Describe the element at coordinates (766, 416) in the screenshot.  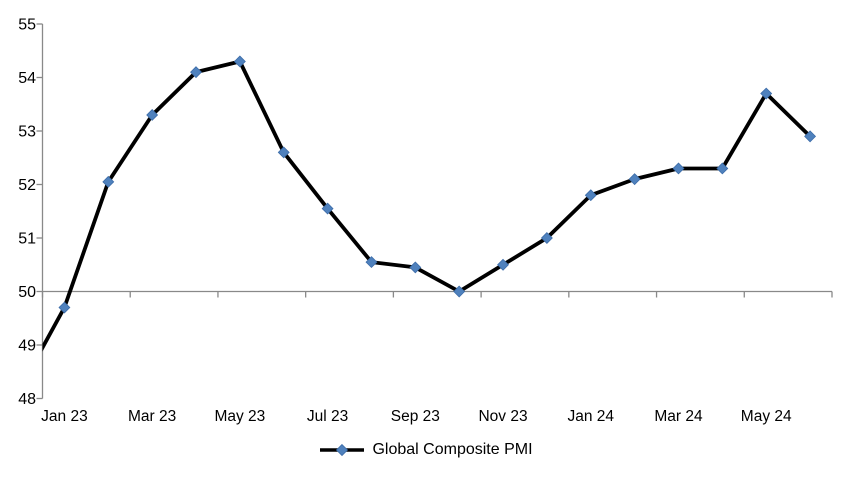
I see `x-tick-label: May 24` at that location.